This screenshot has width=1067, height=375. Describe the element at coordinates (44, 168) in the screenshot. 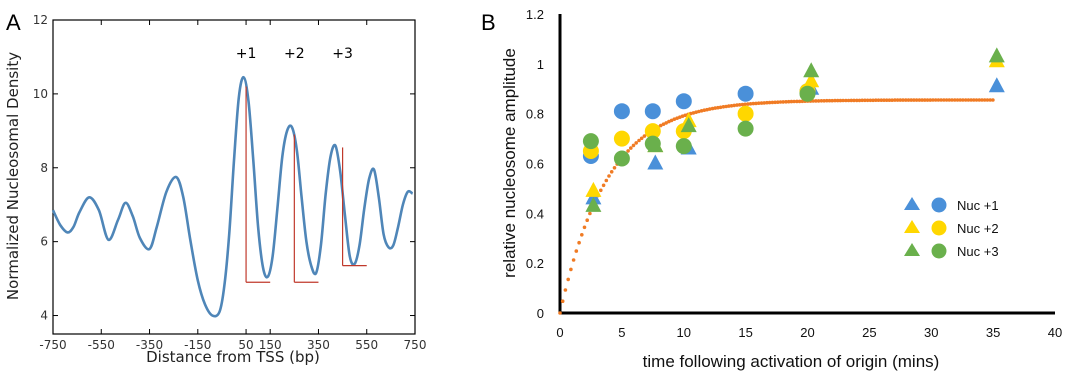

I see `panel-a-ytick-label: 8` at that location.